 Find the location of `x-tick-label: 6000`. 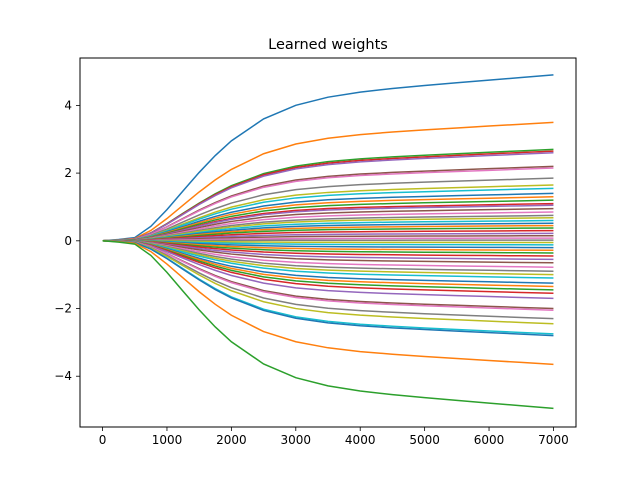

x-tick-label: 6000 is located at coordinates (489, 440).